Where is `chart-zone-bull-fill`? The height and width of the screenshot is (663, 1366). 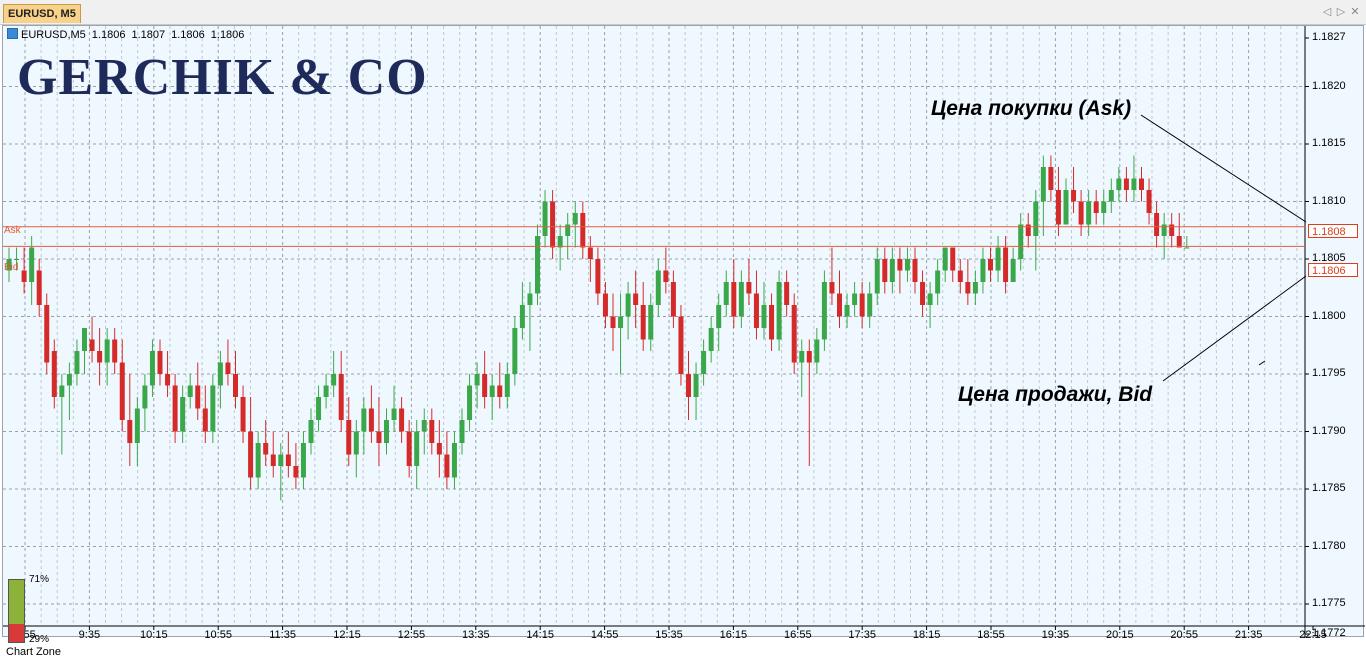
chart-zone-bull-fill is located at coordinates (16, 602).